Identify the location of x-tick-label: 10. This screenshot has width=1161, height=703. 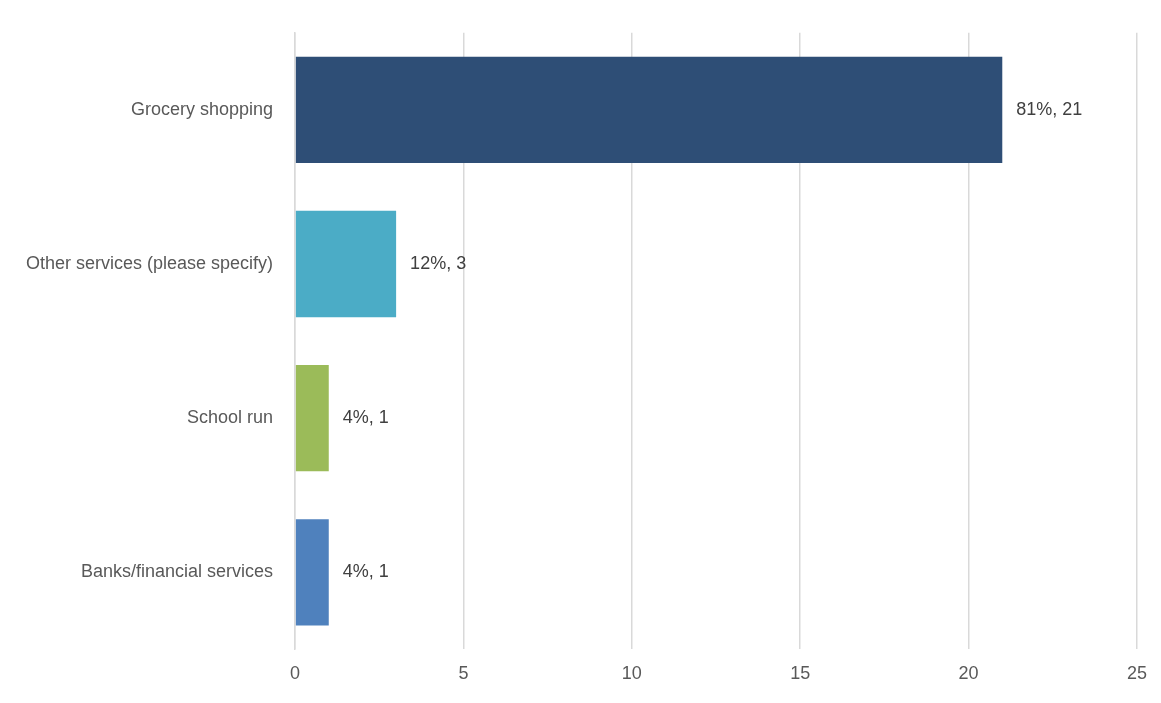
(631, 673).